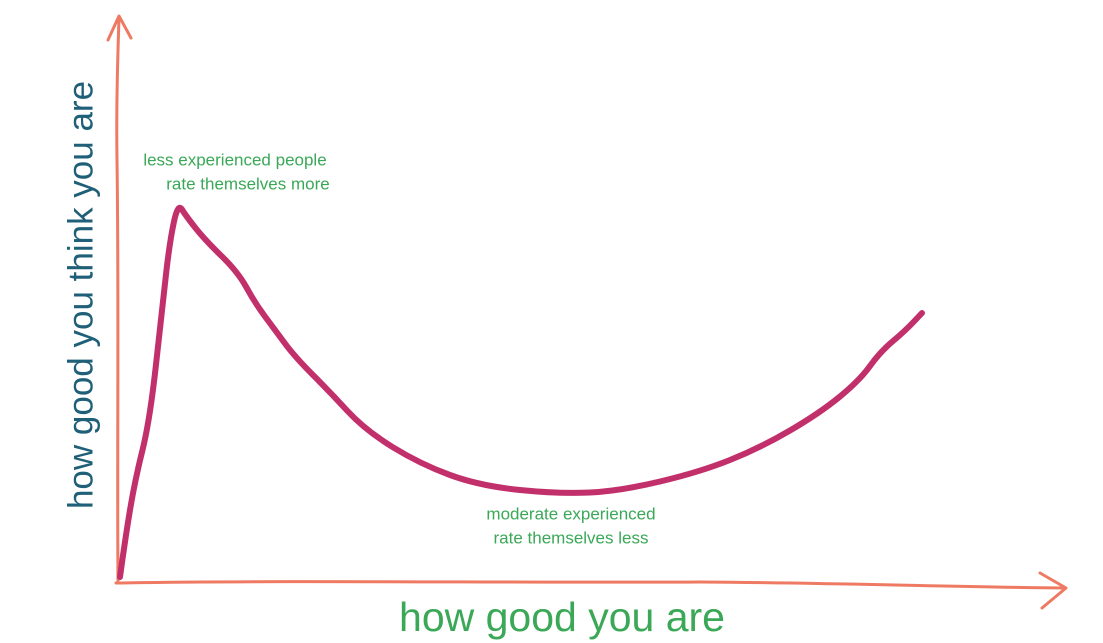 Image resolution: width=1103 pixels, height=643 pixels. I want to click on annotation-line: less experienced people, so click(234, 159).